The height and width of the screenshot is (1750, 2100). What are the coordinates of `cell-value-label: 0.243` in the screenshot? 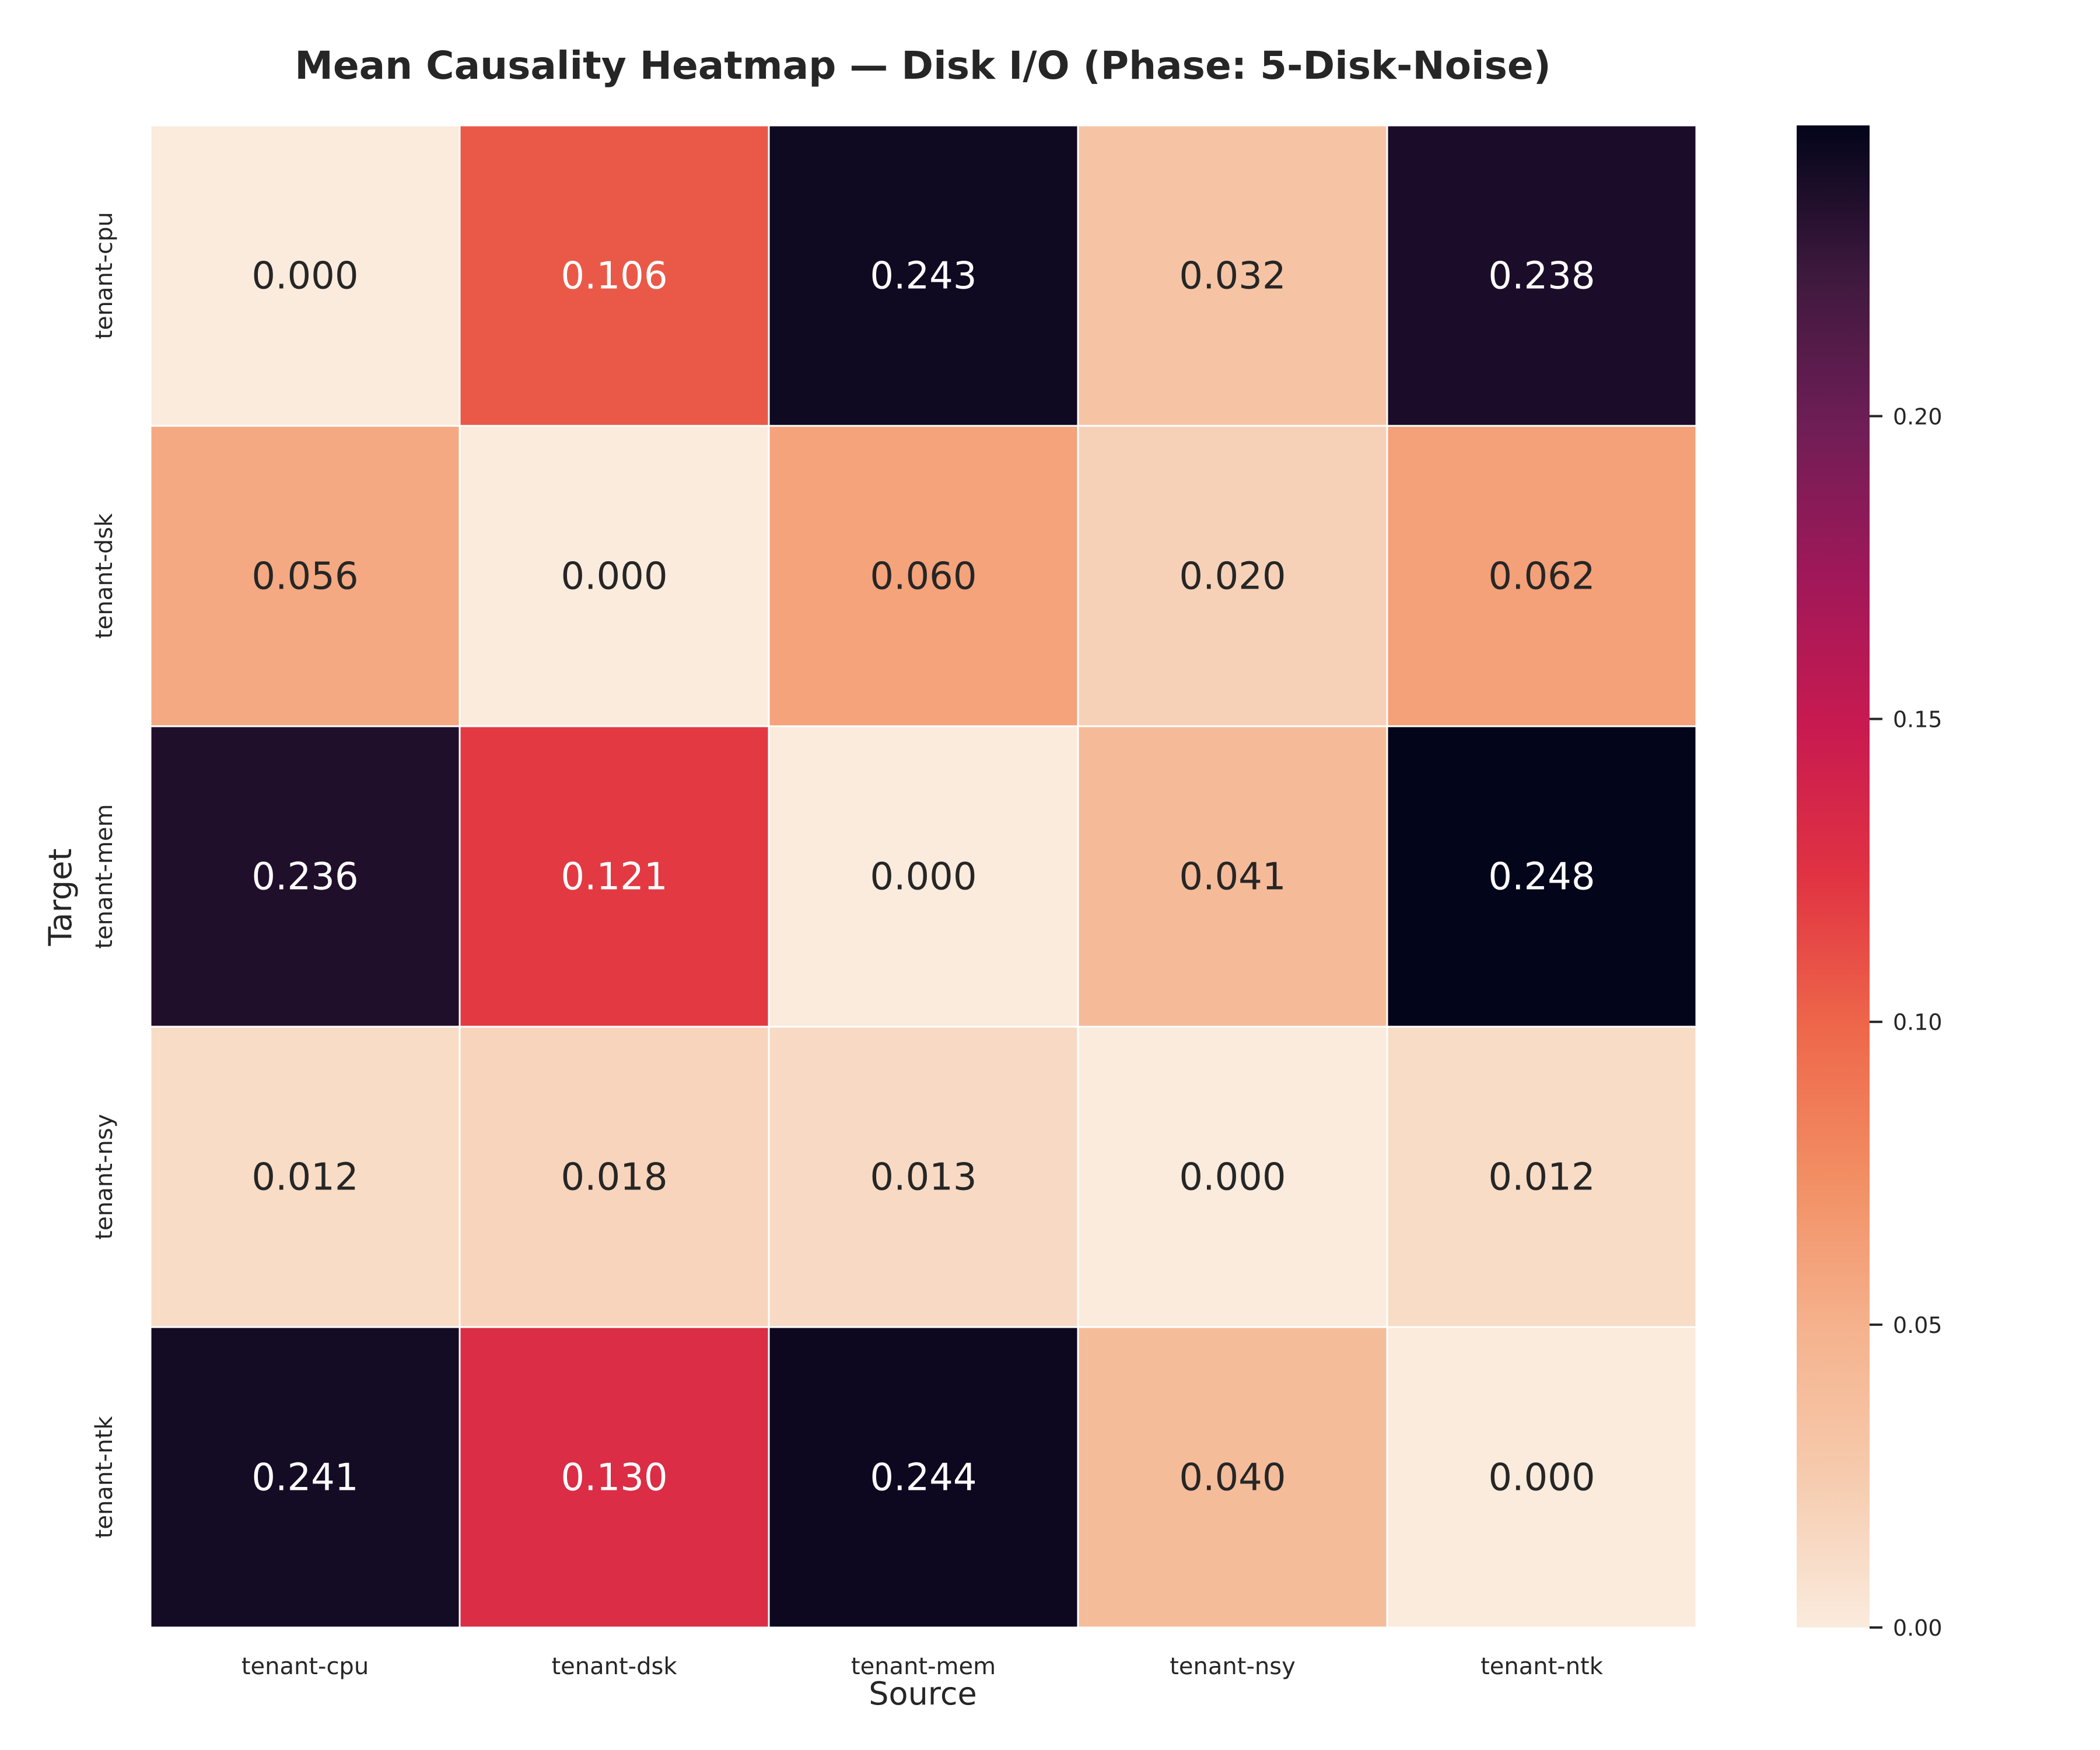 It's located at (923, 276).